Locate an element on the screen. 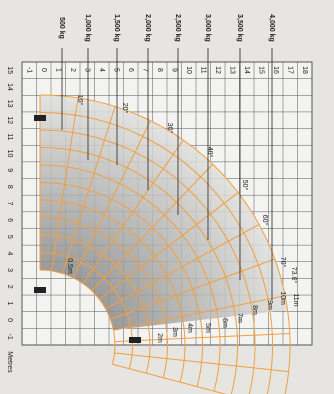 The width and height of the screenshot is (334, 394). extension-label: 7m is located at coordinates (239, 318).